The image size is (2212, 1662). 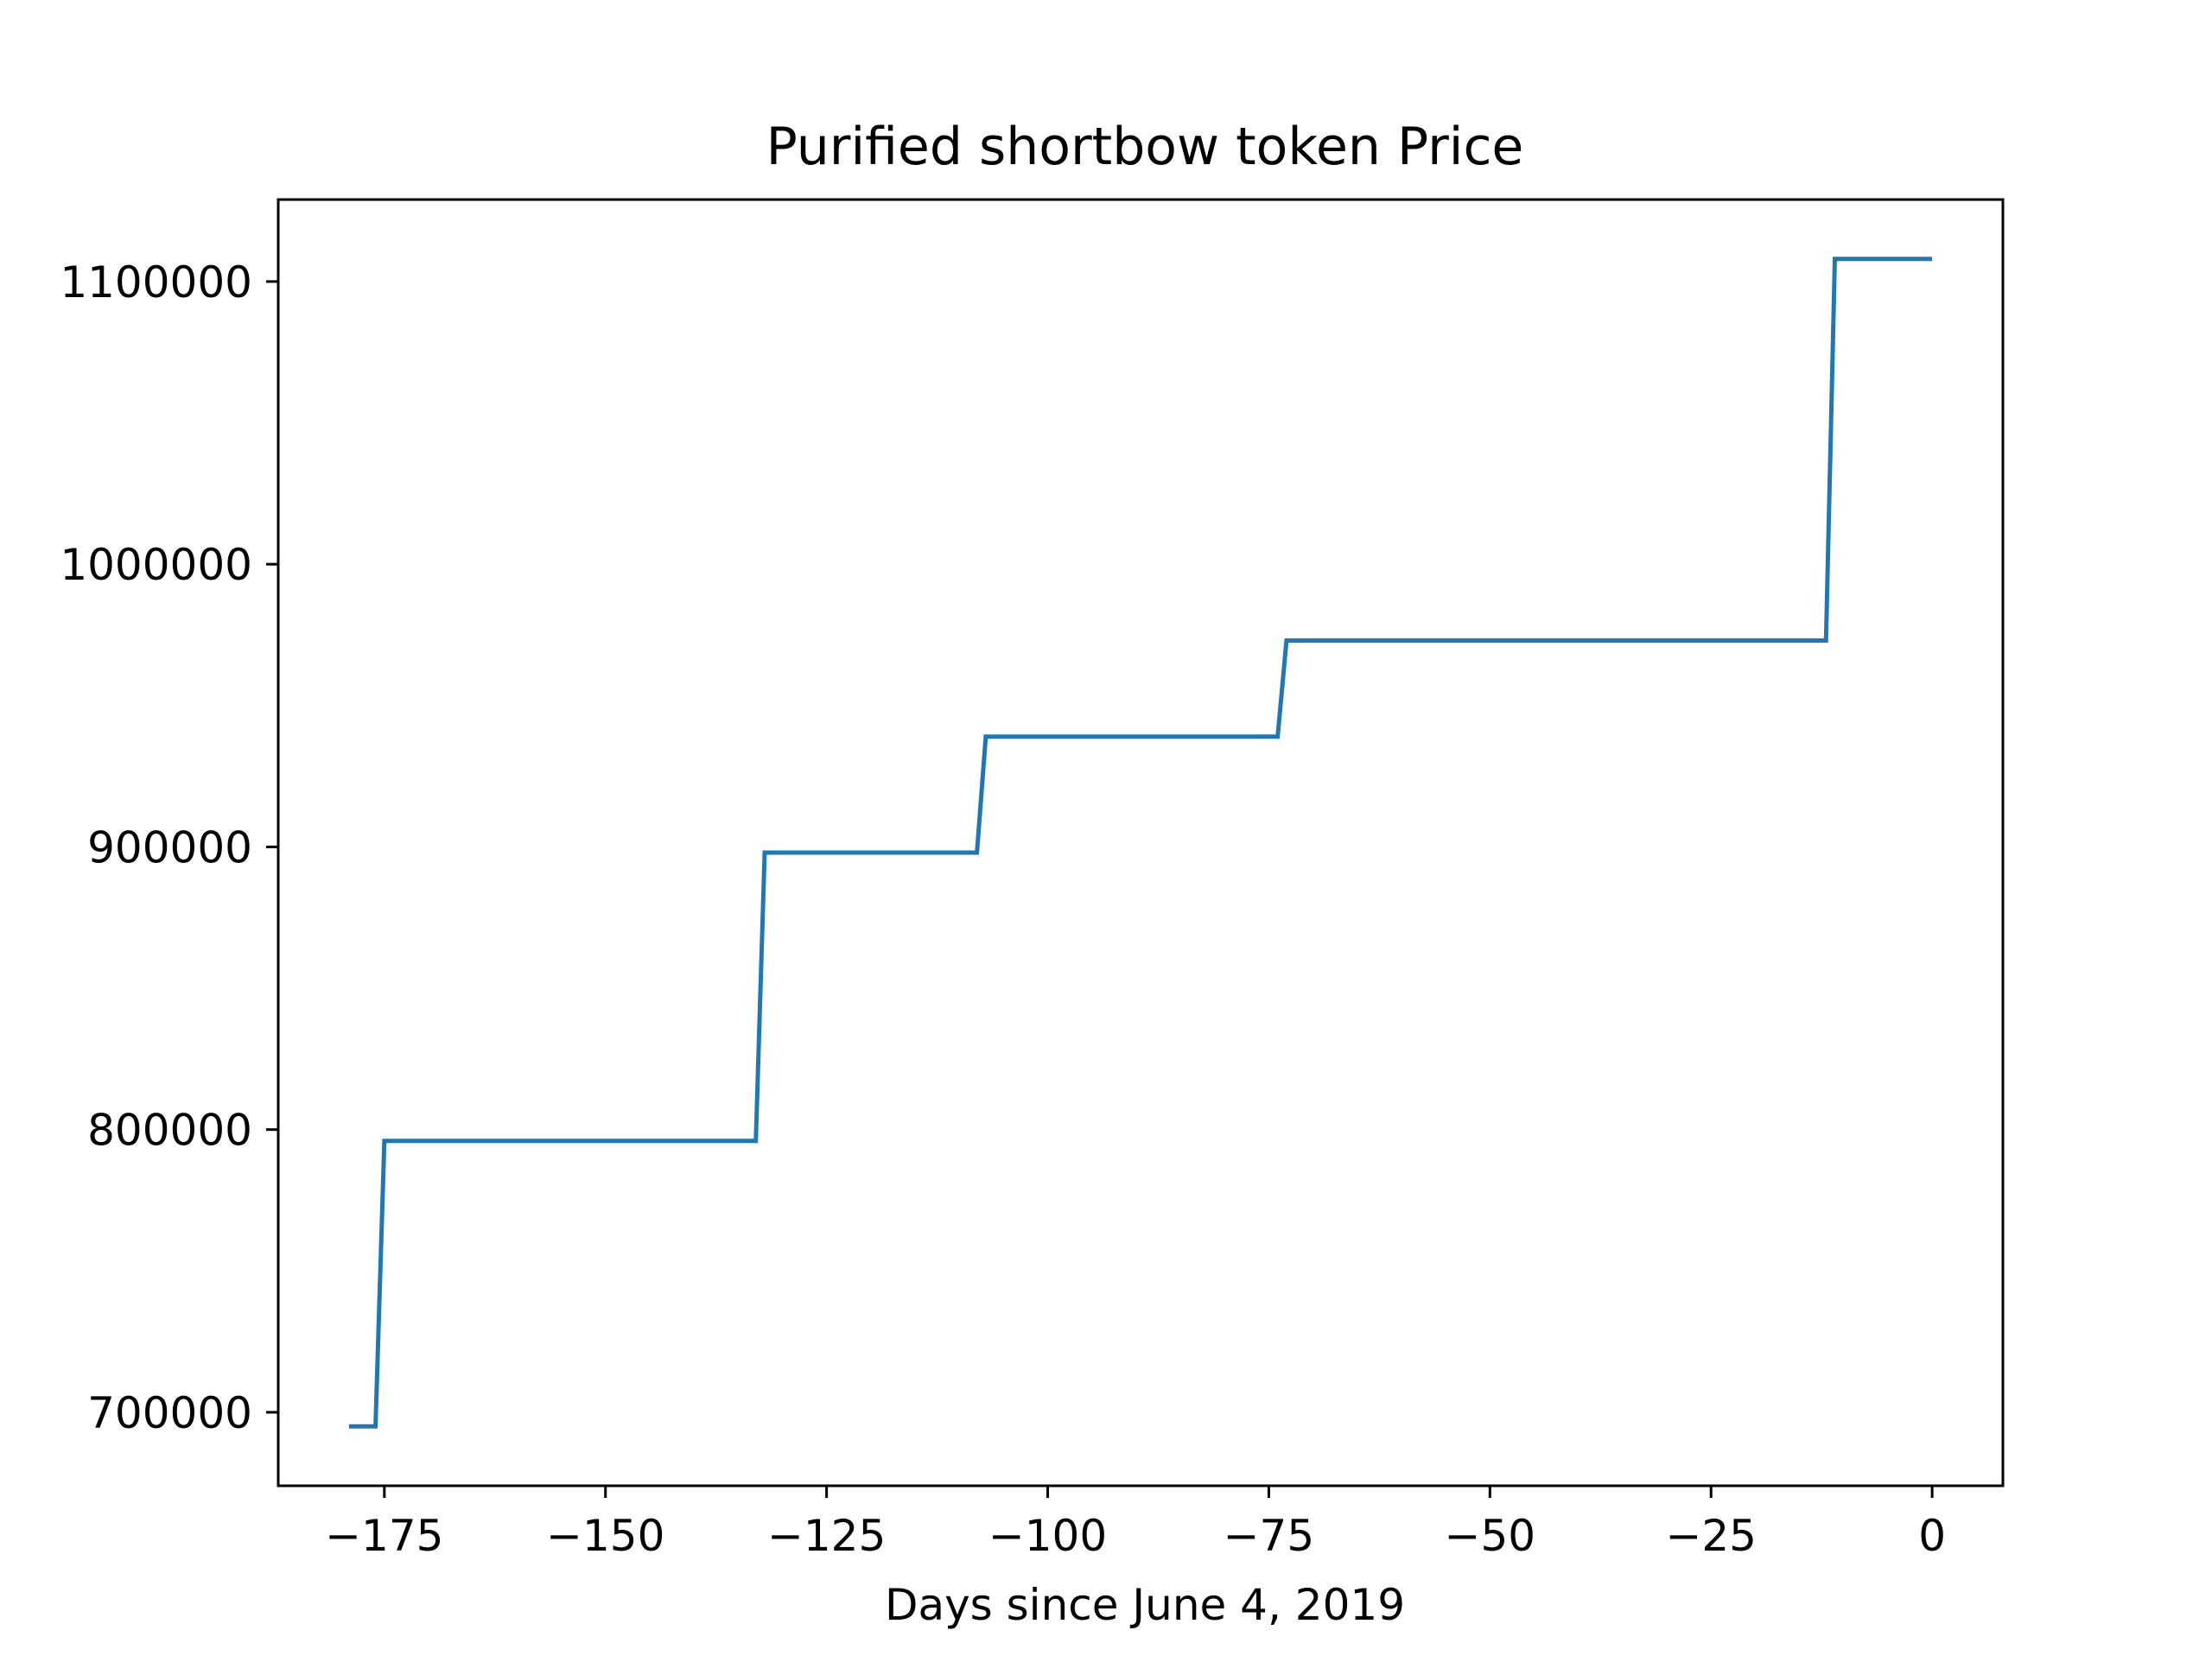 I want to click on x-tick-label: 0, so click(x=1932, y=1536).